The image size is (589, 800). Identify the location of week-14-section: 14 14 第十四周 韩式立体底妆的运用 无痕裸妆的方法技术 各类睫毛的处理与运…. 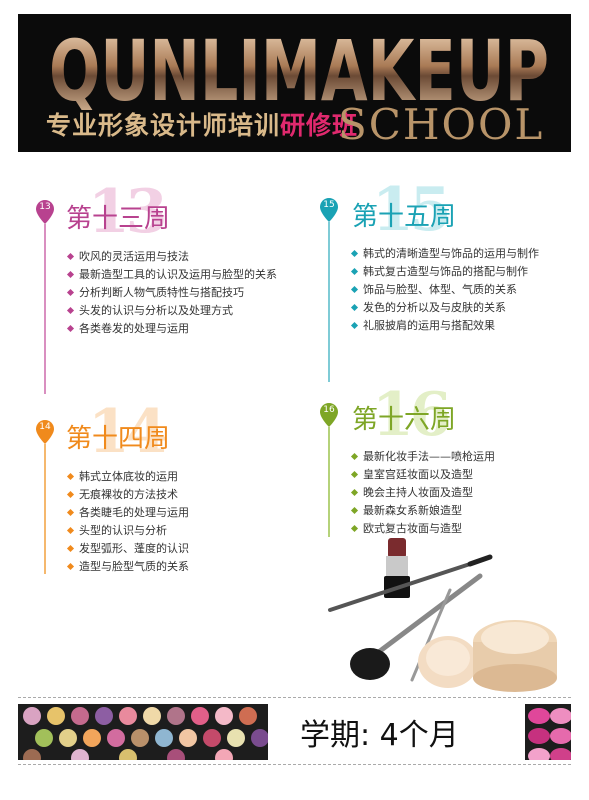
(166, 490).